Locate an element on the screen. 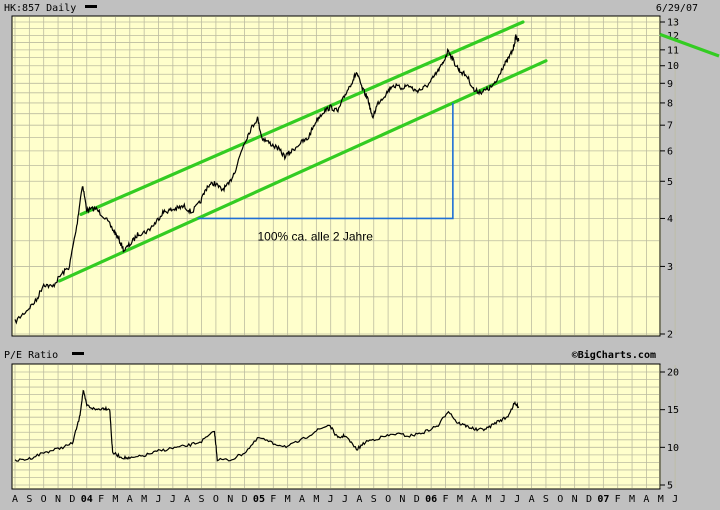  price-y-tick-label: 13 is located at coordinates (673, 23).